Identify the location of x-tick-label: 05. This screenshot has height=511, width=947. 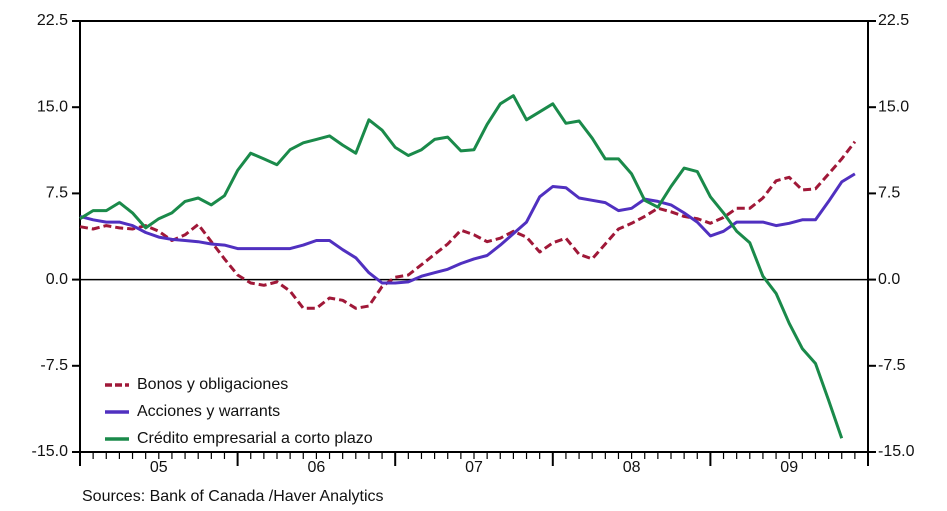
(159, 467).